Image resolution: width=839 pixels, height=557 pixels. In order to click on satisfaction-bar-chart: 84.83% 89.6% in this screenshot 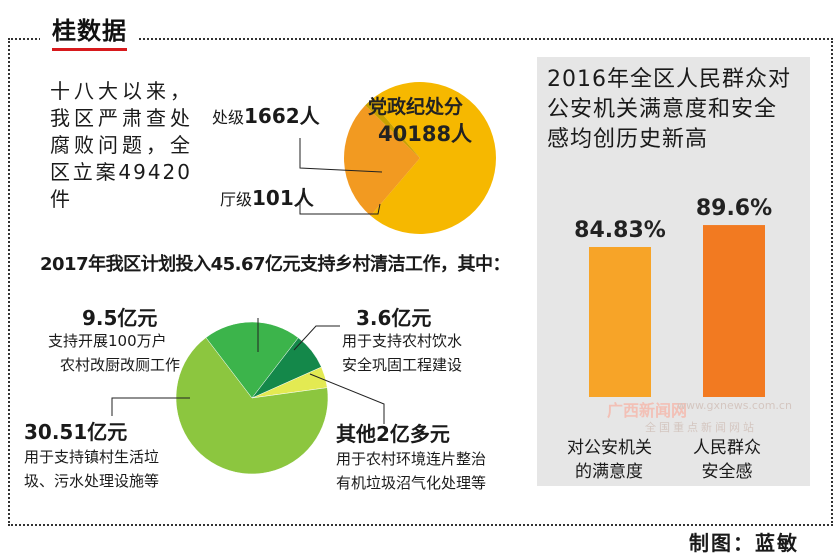, I will do `click(673, 296)`.